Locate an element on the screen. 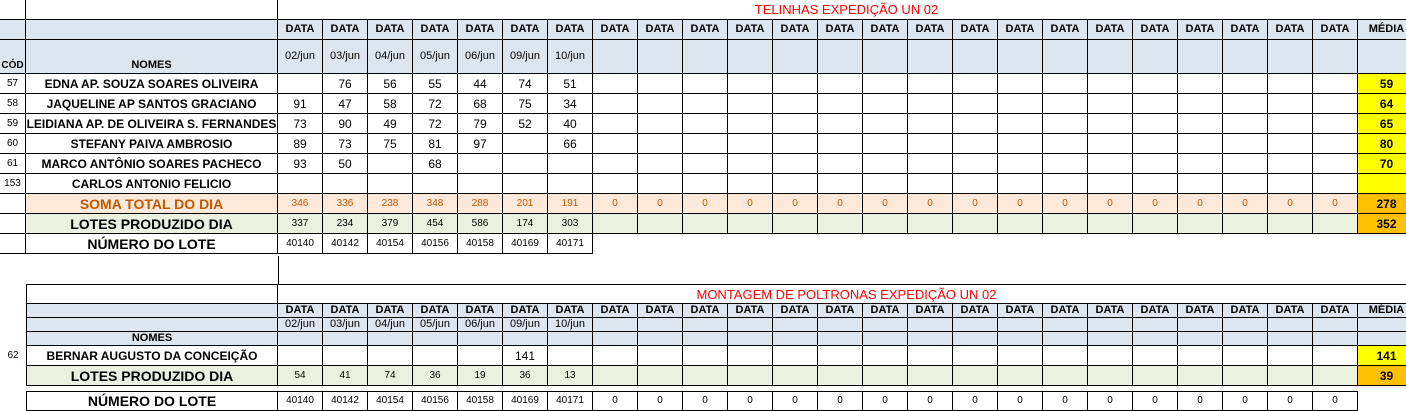 Image resolution: width=1406 pixels, height=411 pixels. numero-lote-value: 40158 is located at coordinates (480, 244).